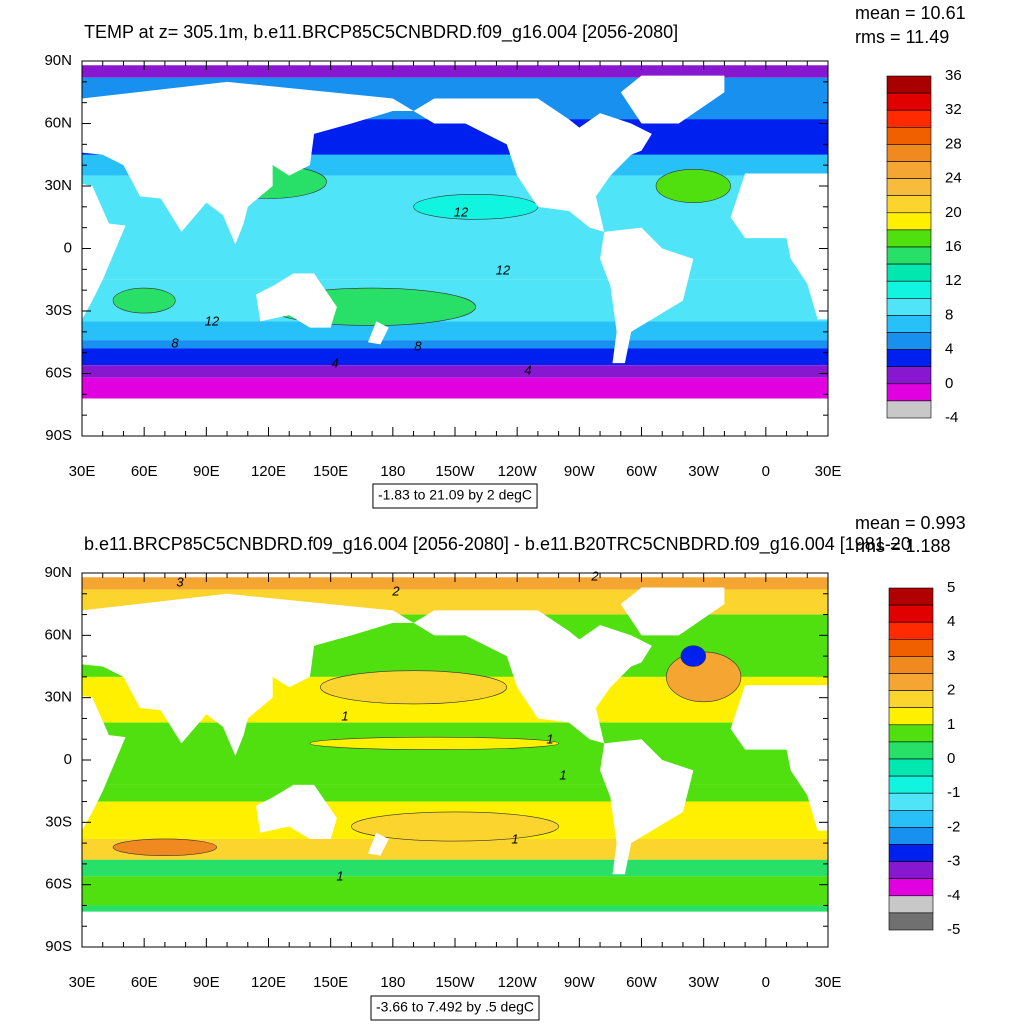  Describe the element at coordinates (58, 310) in the screenshot. I see `lat-label: 30S` at that location.